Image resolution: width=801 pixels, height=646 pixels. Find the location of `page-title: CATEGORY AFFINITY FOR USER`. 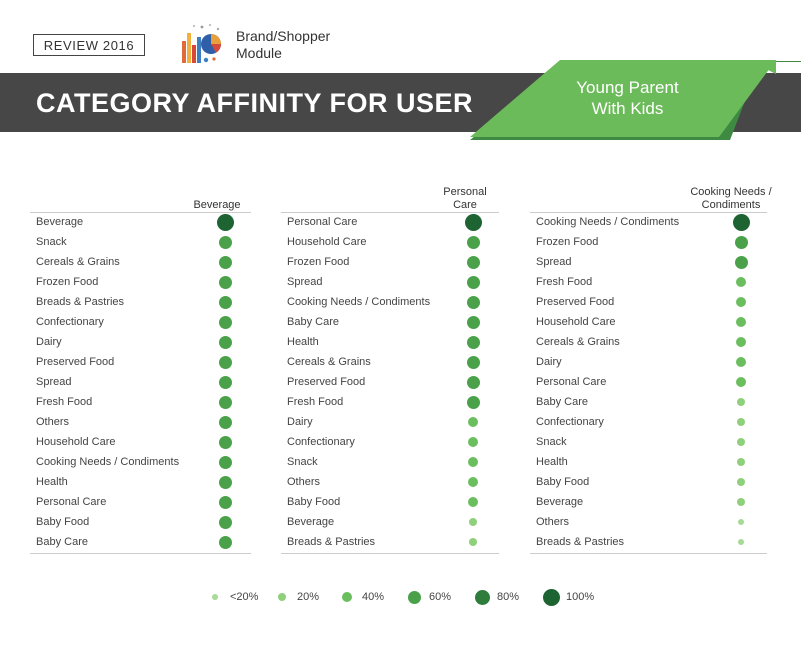

page-title: CATEGORY AFFINITY FOR USER is located at coordinates (255, 103).